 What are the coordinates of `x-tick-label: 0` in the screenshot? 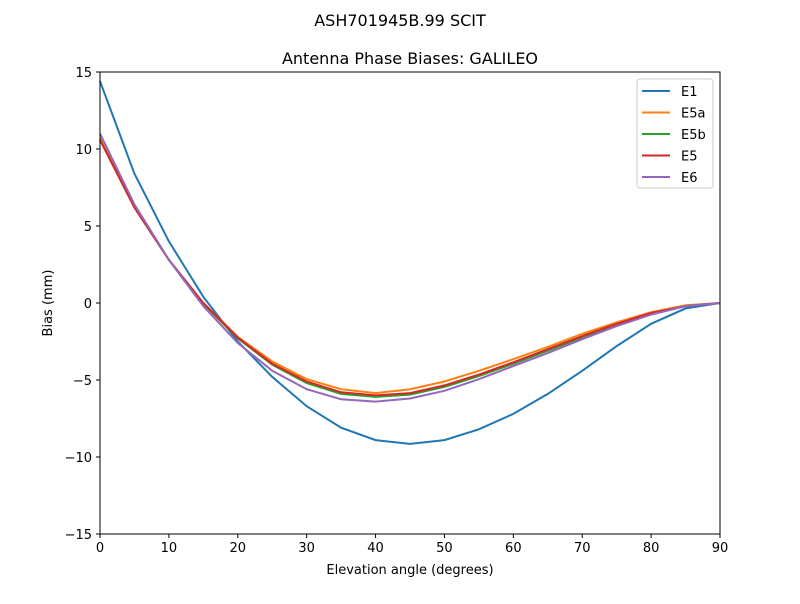 It's located at (100, 548).